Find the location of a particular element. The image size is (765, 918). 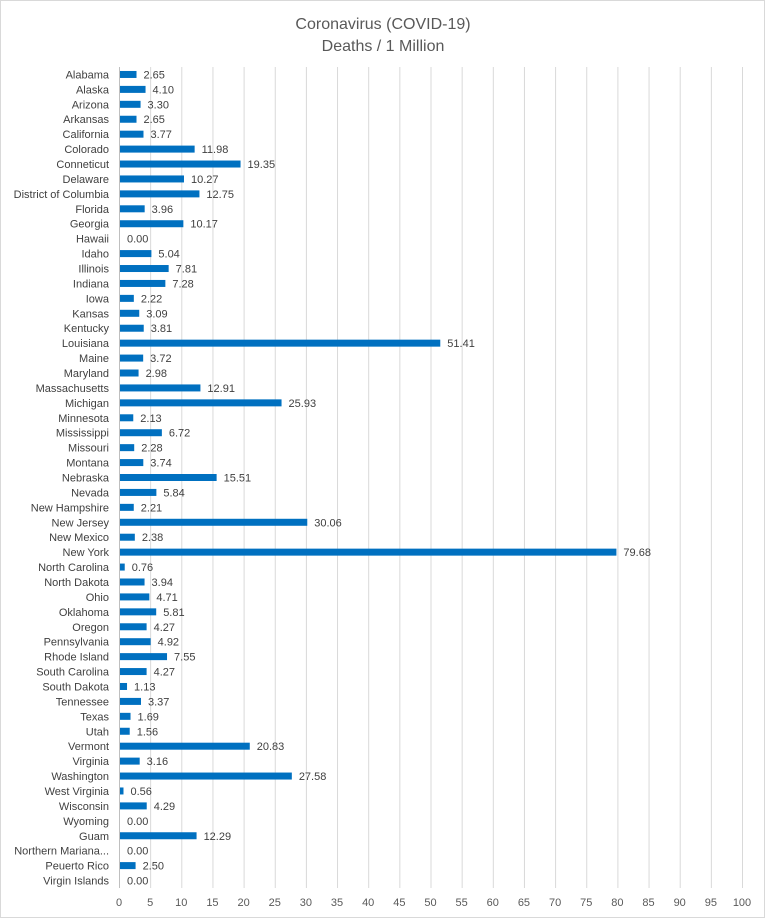

data-label: 4.29 is located at coordinates (164, 807).